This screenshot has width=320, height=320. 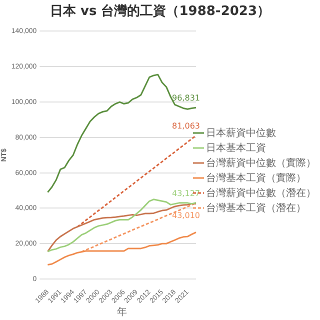 What do you see at coordinates (256, 208) in the screenshot?
I see `series-label: 台灣基本工資（潛在）` at bounding box center [256, 208].